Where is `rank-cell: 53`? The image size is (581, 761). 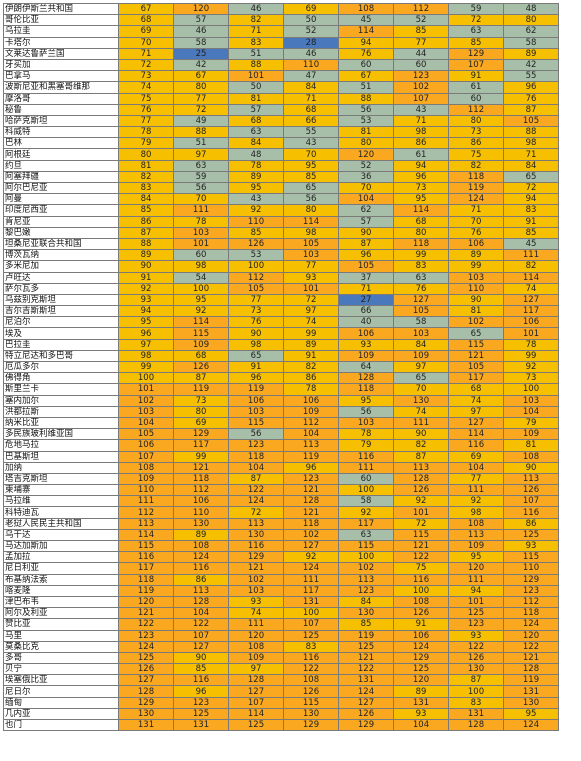 rank-cell: 53 is located at coordinates (256, 255).